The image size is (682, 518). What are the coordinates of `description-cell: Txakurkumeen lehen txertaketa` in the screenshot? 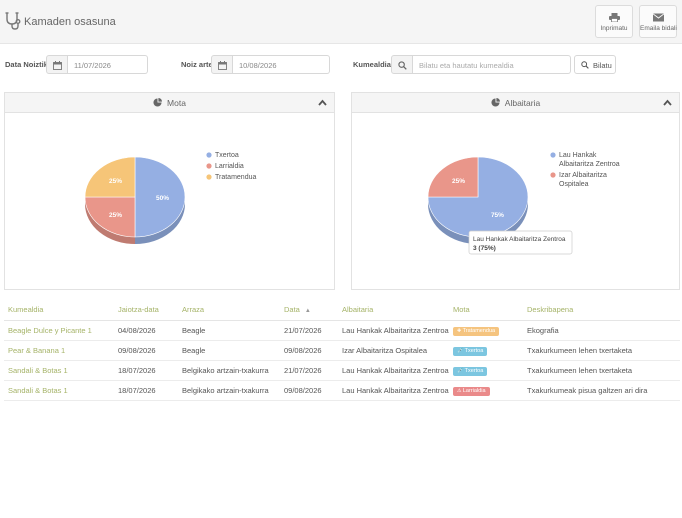 It's located at (601, 370).